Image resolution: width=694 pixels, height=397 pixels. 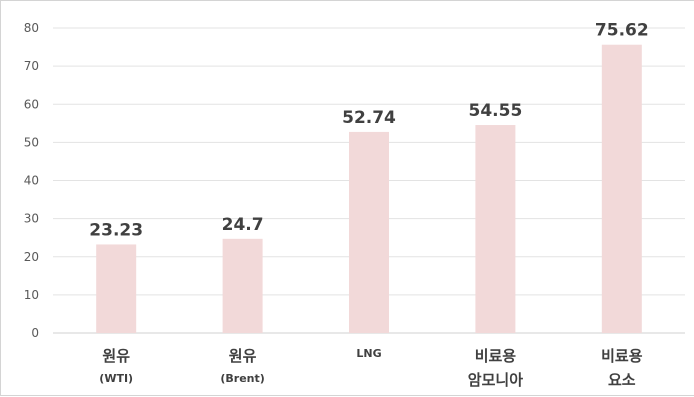 What do you see at coordinates (116, 378) in the screenshot?
I see `x-category-sublabel: (WTI)` at bounding box center [116, 378].